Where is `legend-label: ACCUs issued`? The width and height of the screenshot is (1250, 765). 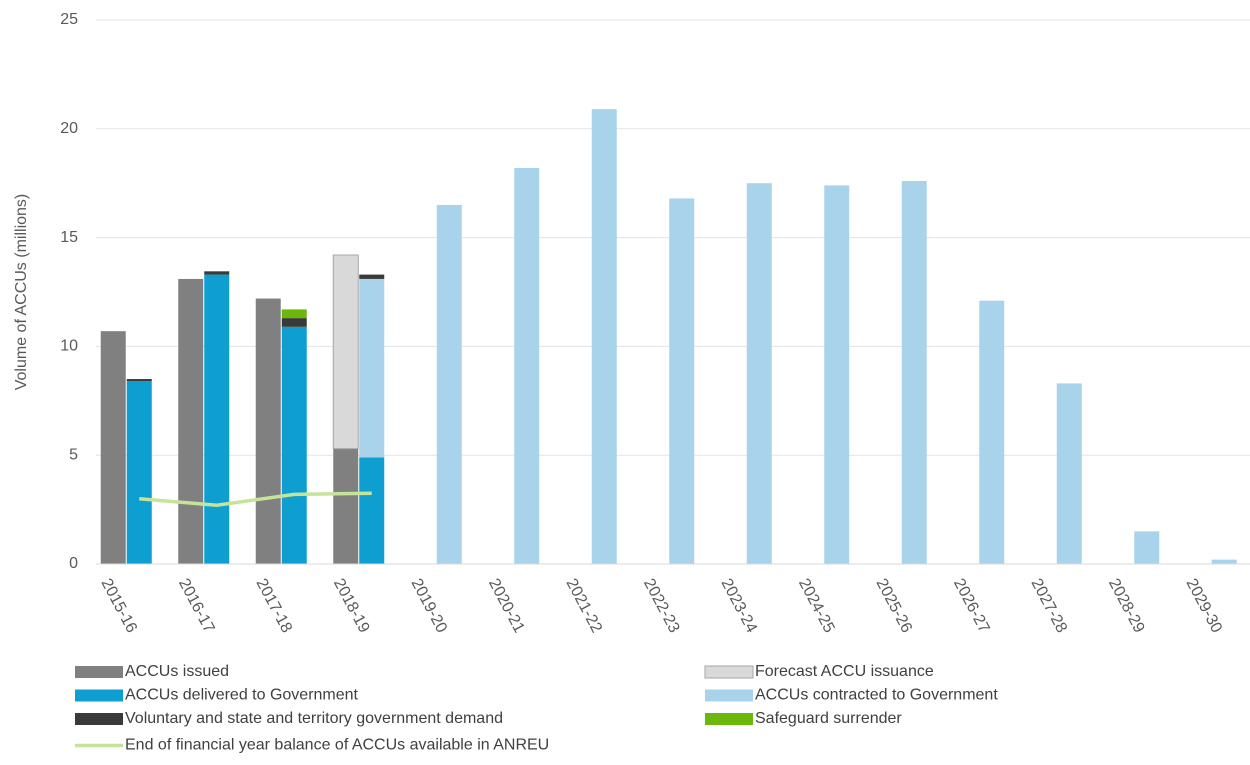
legend-label: ACCUs issued is located at coordinates (177, 671).